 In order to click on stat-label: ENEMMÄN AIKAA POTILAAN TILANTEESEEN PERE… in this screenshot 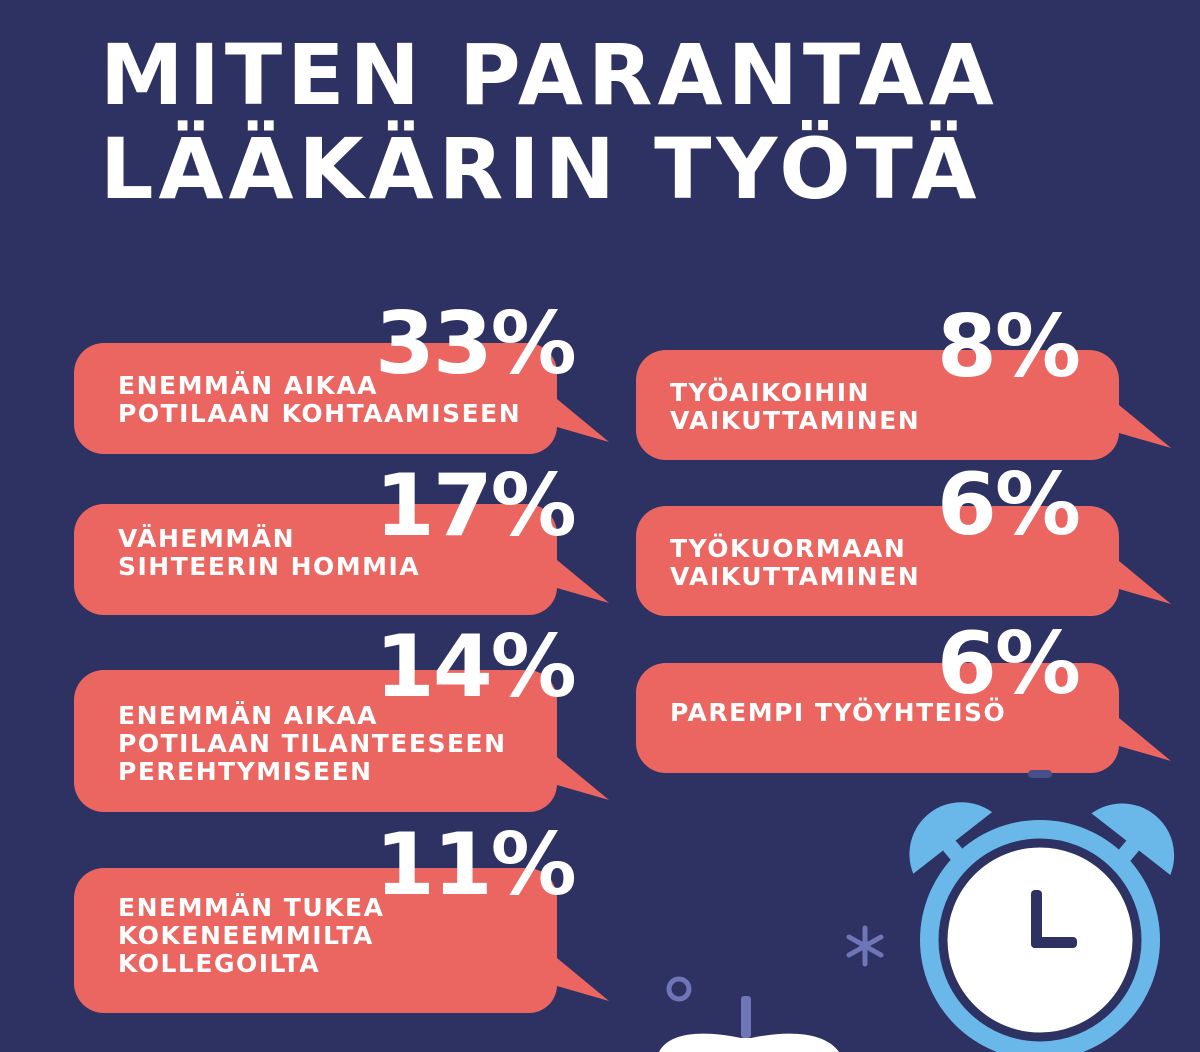, I will do `click(312, 743)`.